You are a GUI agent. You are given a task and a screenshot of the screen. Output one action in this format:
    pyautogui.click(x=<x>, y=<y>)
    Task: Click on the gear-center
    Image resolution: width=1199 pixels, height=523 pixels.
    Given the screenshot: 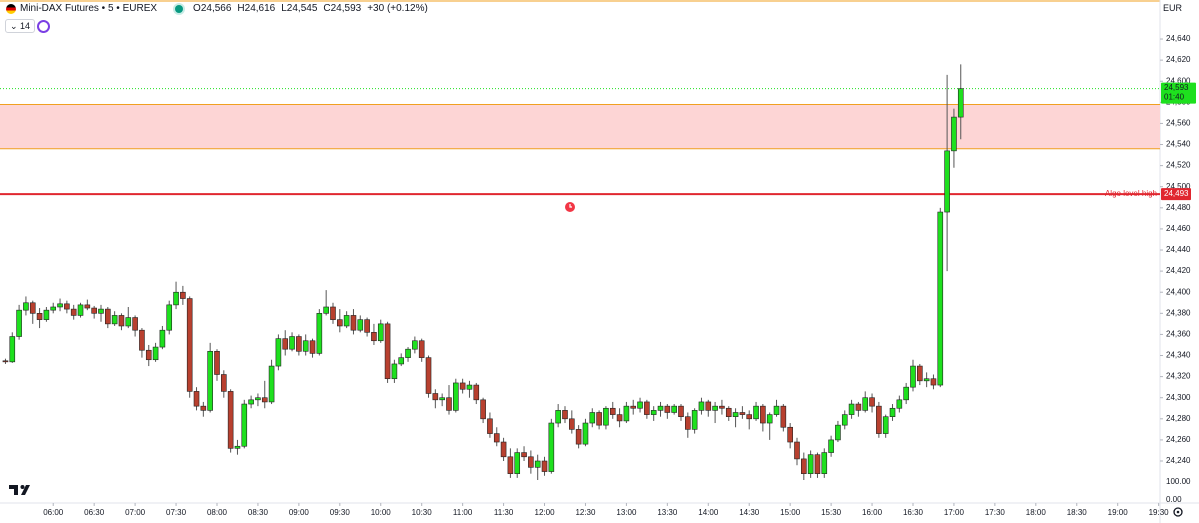 What is the action you would take?
    pyautogui.click(x=1178, y=512)
    